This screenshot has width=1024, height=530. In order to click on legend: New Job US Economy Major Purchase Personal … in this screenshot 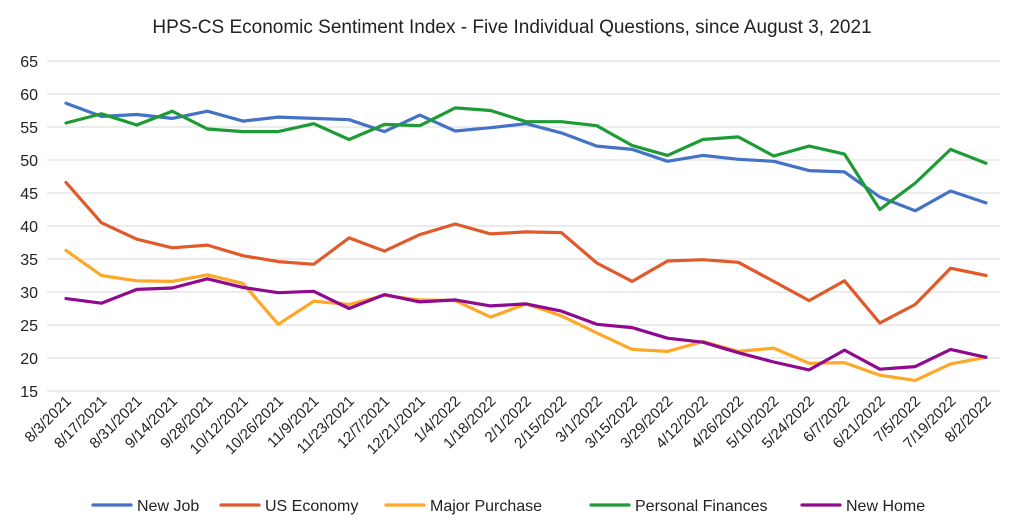, I will do `click(508, 506)`.